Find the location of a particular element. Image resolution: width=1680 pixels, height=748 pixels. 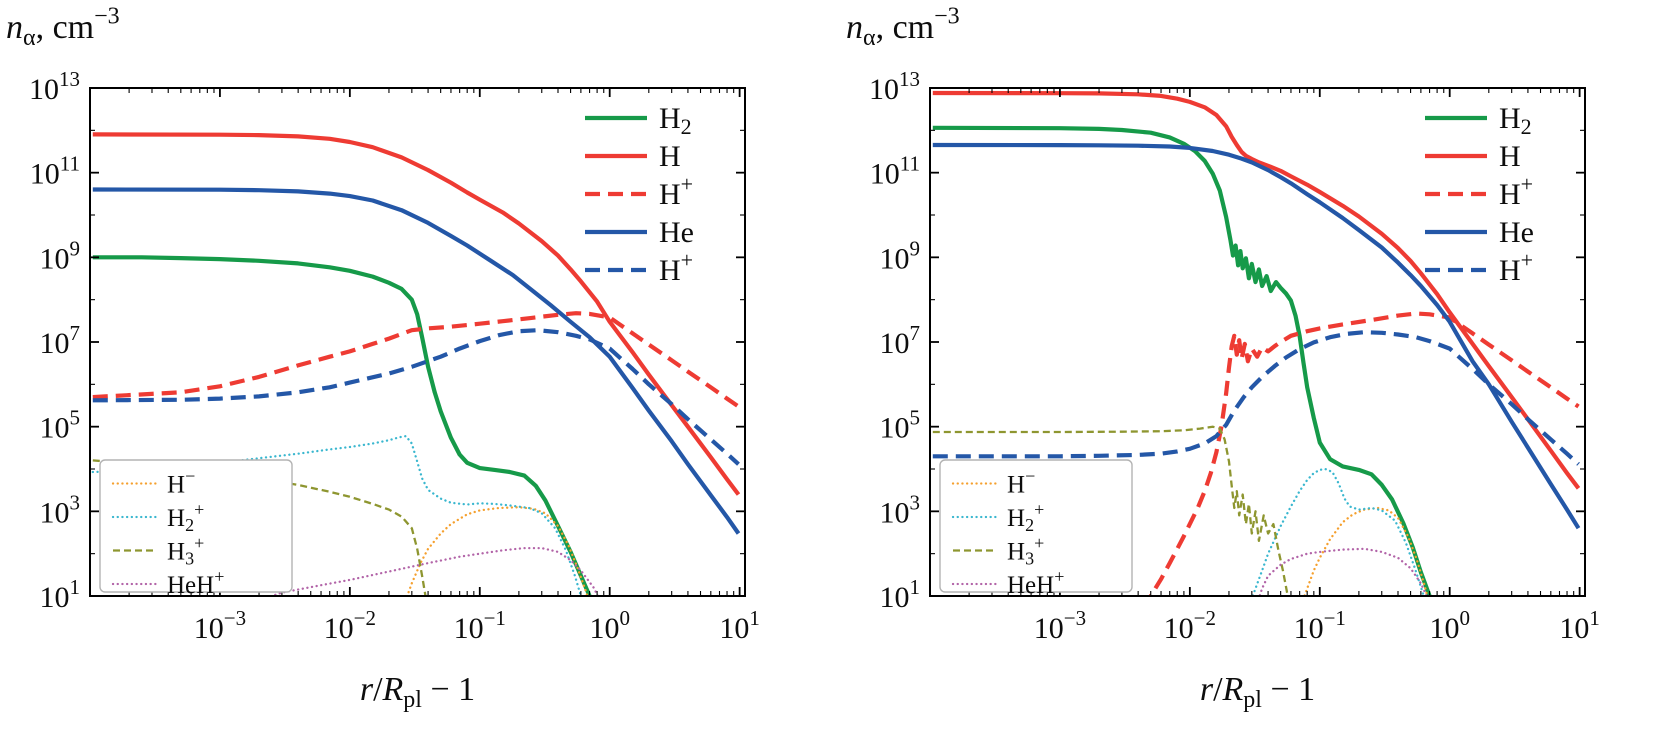

series-curve-H- is located at coordinates (497, 551).